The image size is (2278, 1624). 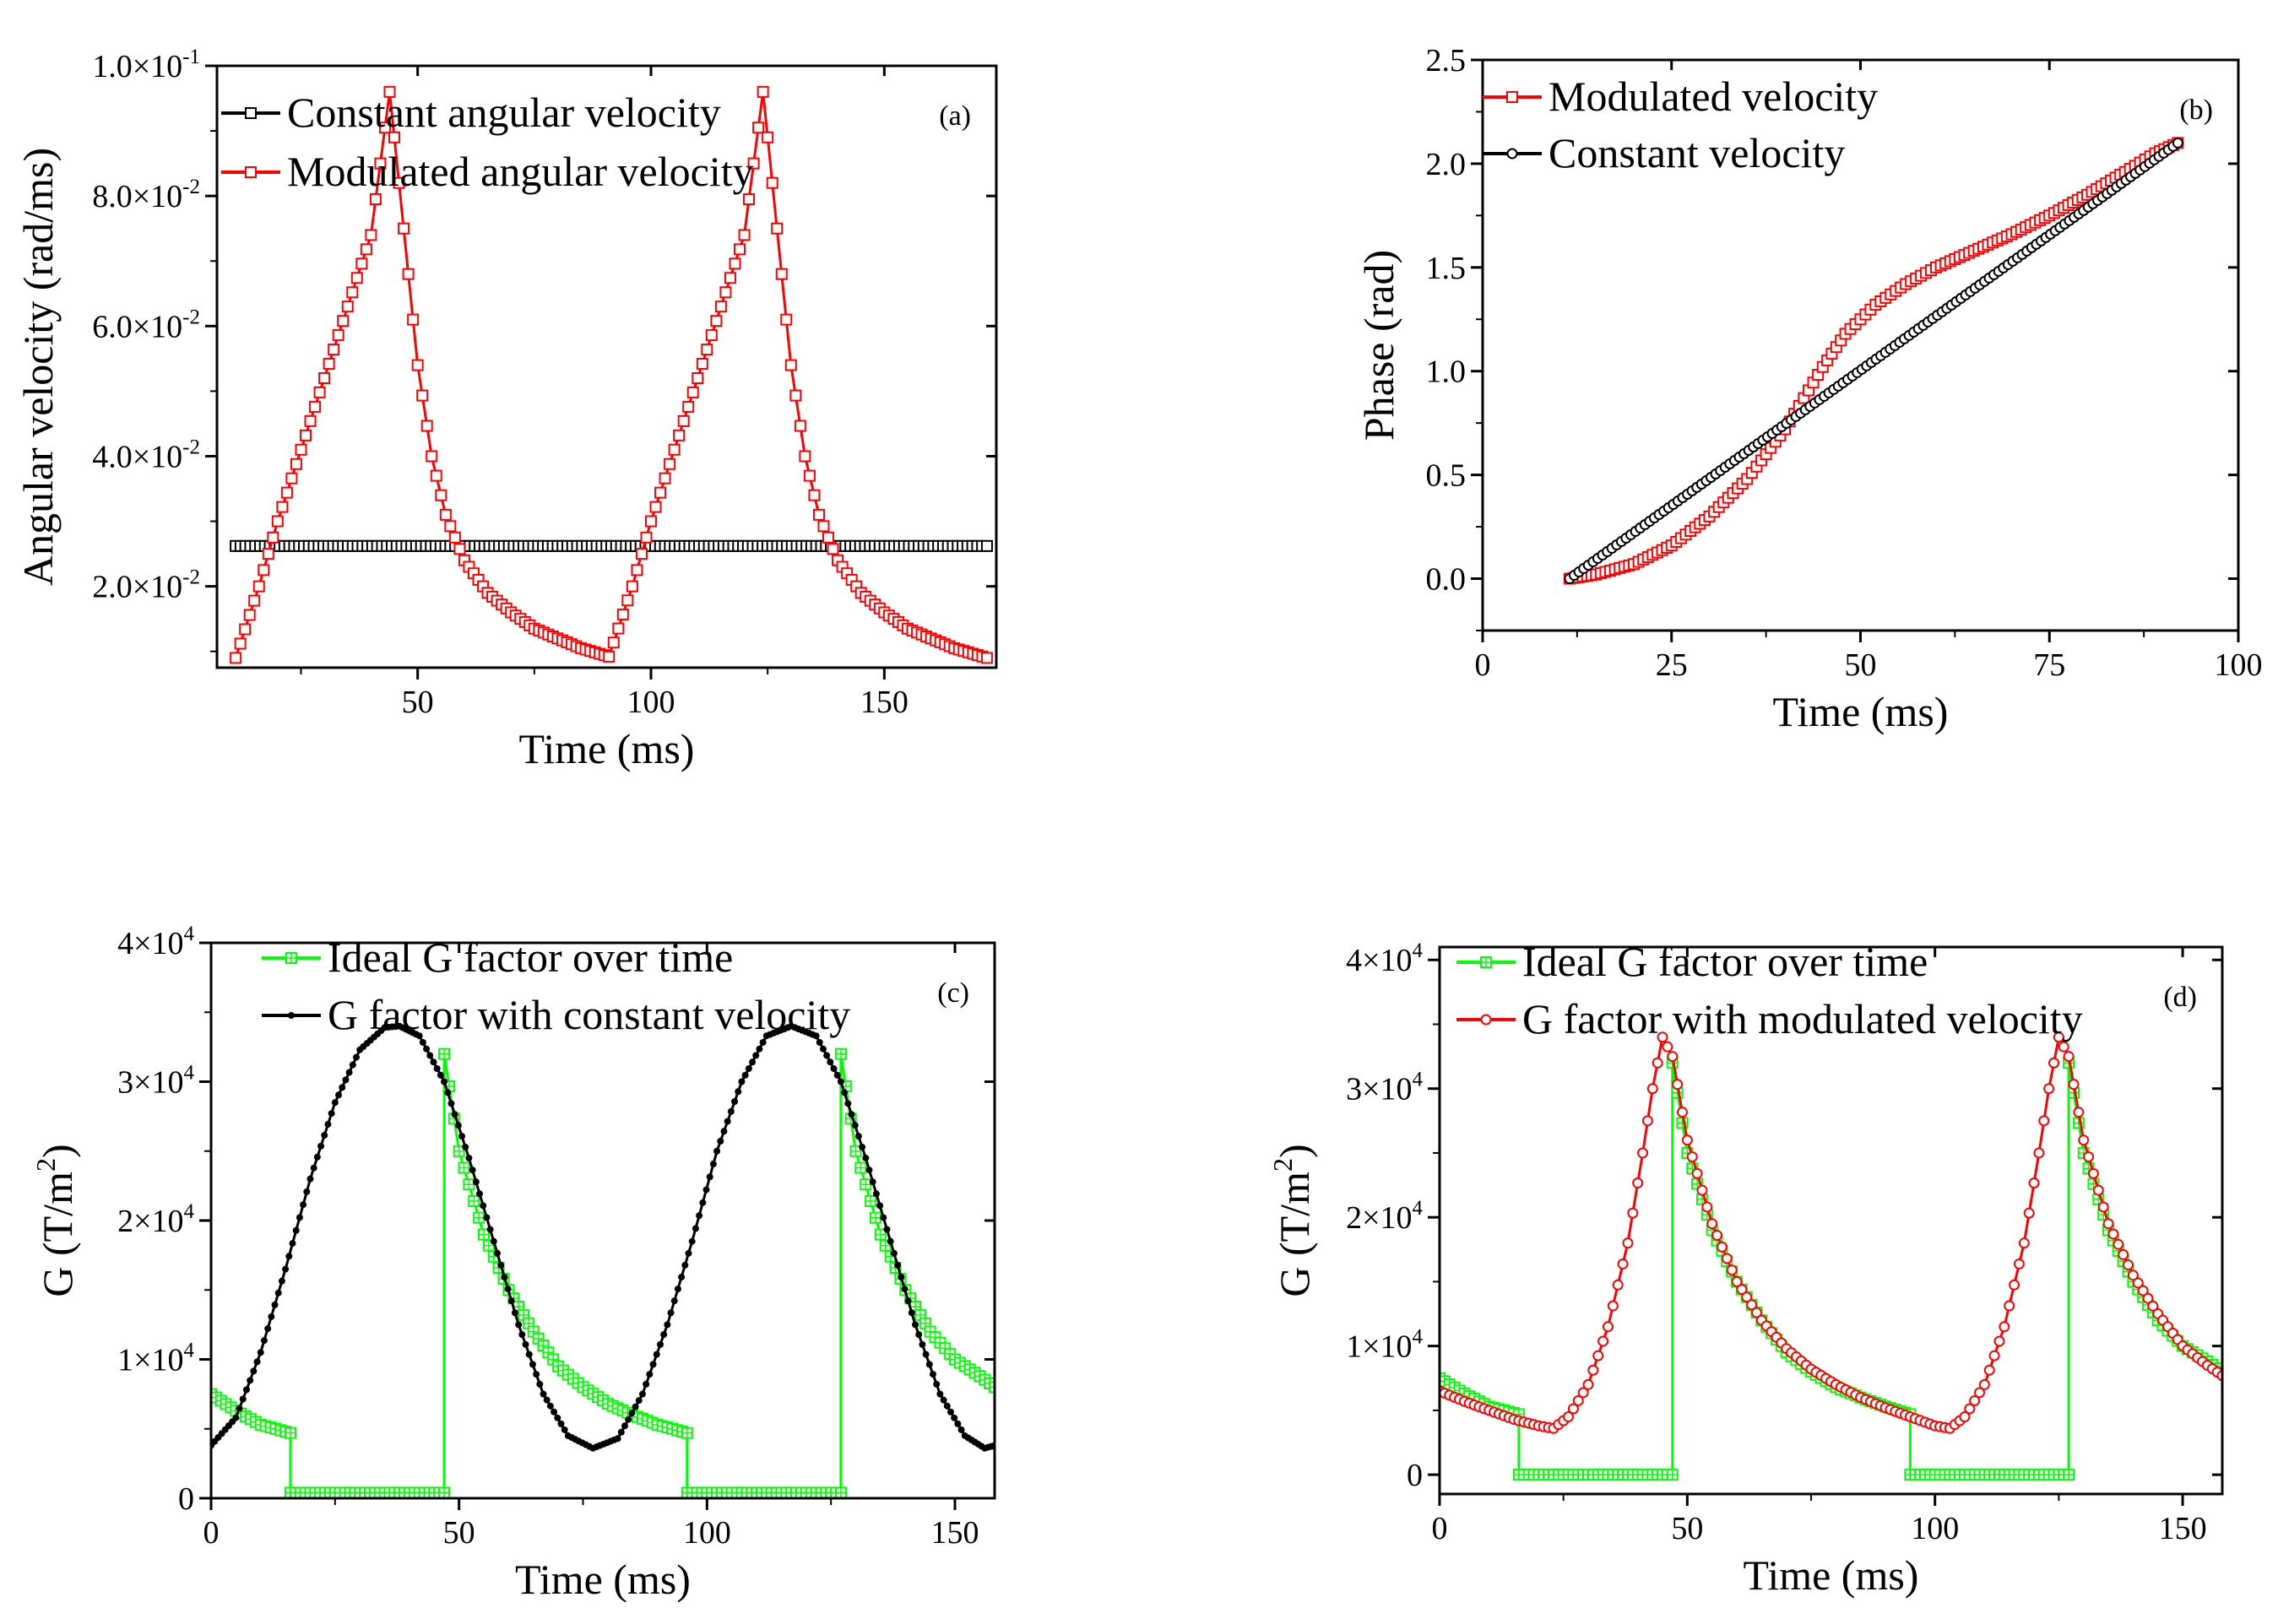 What do you see at coordinates (865, 1184) in the screenshot?
I see `chart-c-series-0-point-136-cross` at bounding box center [865, 1184].